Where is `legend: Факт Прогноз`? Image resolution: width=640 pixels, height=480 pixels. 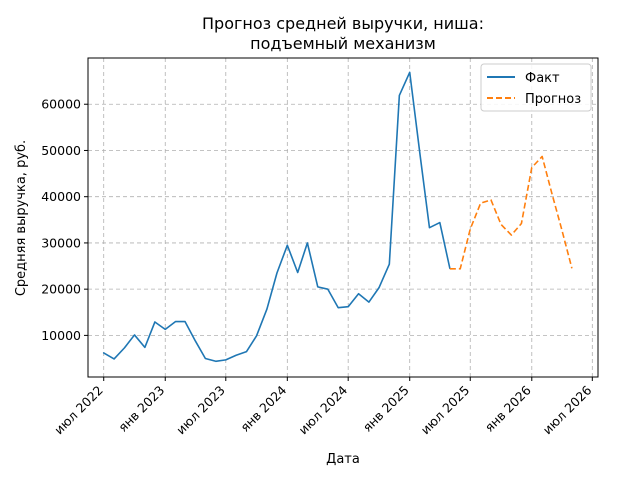
legend: Факт Прогноз is located at coordinates (536, 87).